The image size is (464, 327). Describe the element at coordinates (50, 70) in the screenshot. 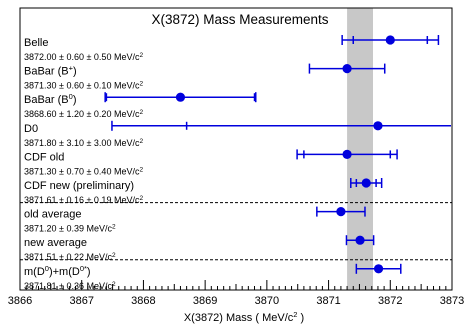

I see `measurement-name: BaBar (B+)` at that location.